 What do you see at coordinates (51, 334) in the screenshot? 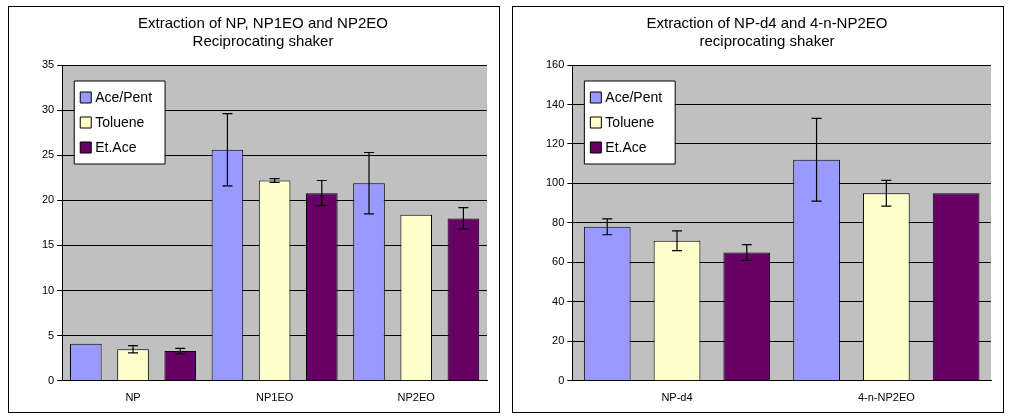
I see `y-tick-label: 5` at bounding box center [51, 334].